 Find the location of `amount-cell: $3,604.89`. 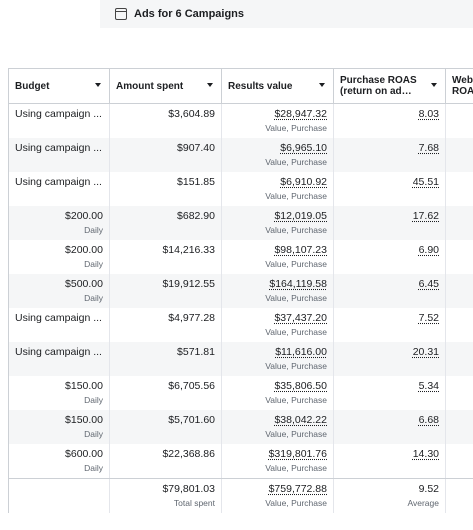

amount-cell: $3,604.89 is located at coordinates (166, 121).